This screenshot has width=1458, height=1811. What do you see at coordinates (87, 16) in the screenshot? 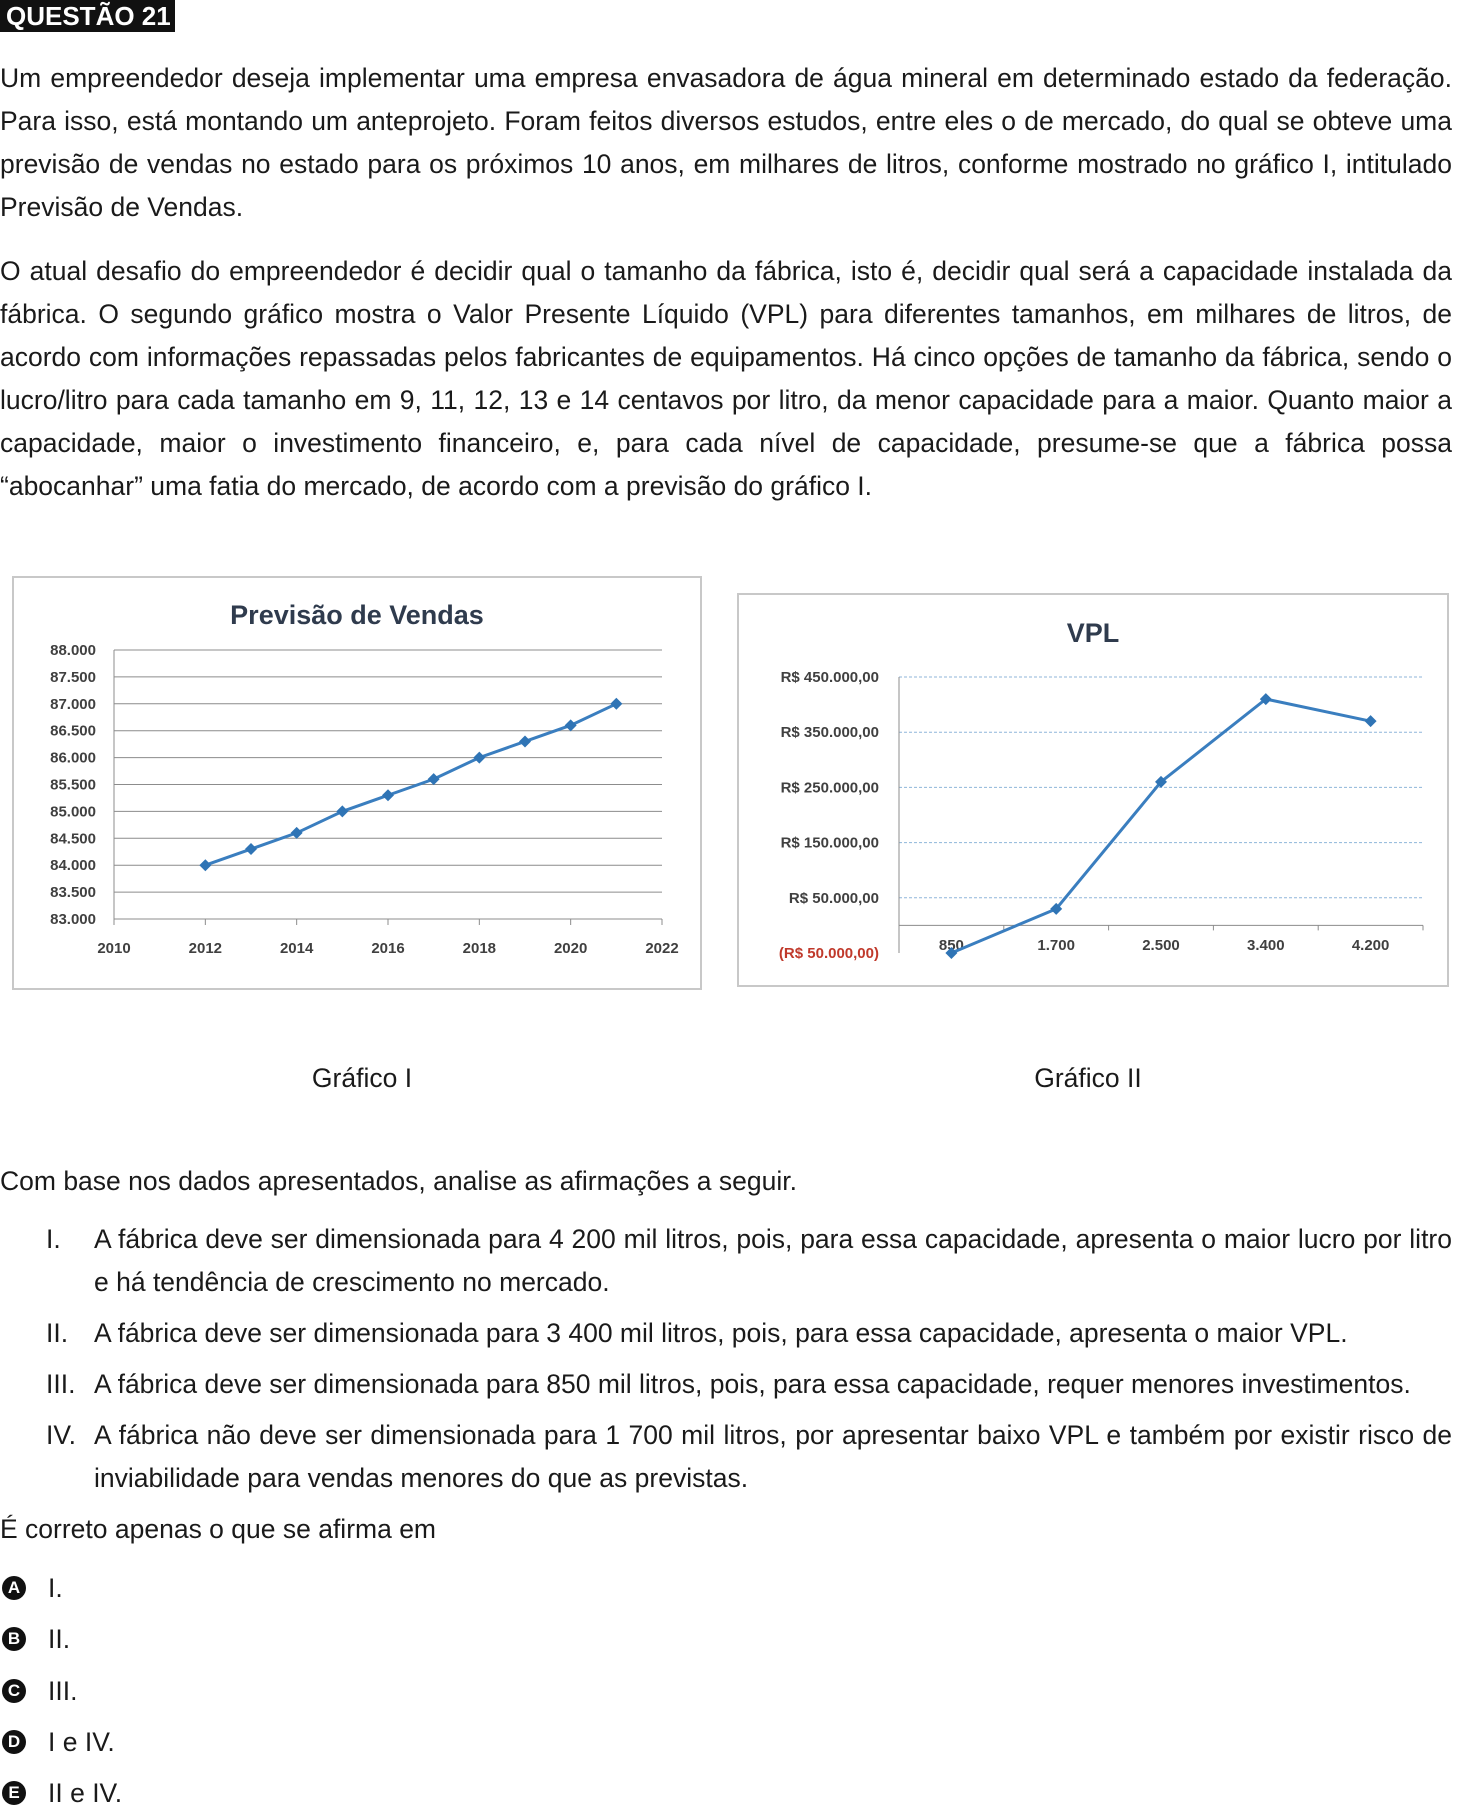
I see `question-label: QUESTÃO 21` at bounding box center [87, 16].